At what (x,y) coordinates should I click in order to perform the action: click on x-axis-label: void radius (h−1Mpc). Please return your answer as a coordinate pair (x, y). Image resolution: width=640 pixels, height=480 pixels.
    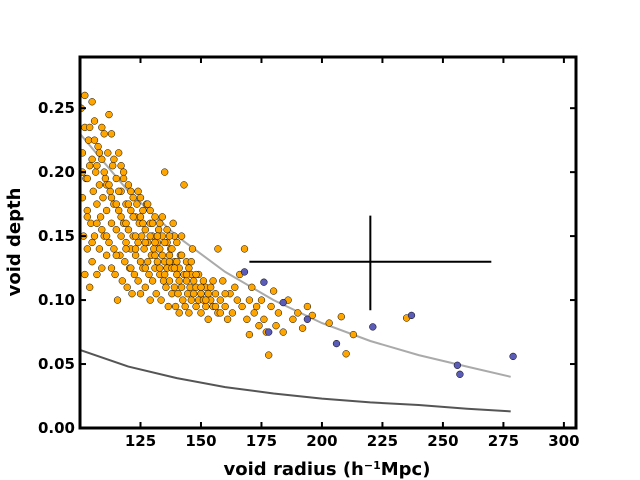
    Looking at the image, I should click on (327, 469).